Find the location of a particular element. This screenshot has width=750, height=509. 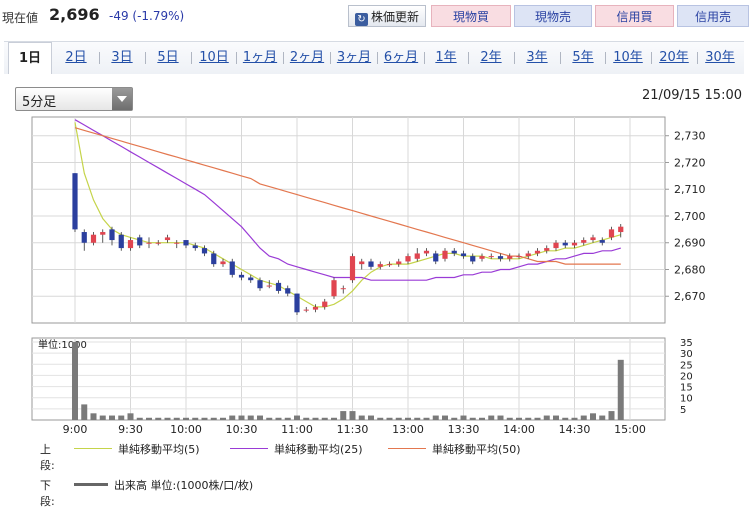

tab-1m: 1ヶ月 is located at coordinates (260, 57).